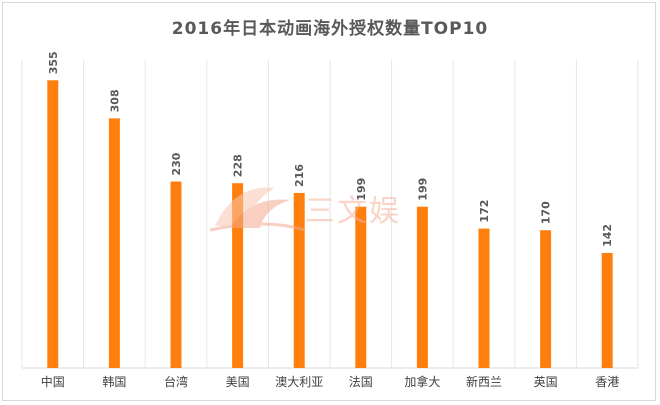  Describe the element at coordinates (238, 382) in the screenshot. I see `x-tick-label-3: 美国` at that location.